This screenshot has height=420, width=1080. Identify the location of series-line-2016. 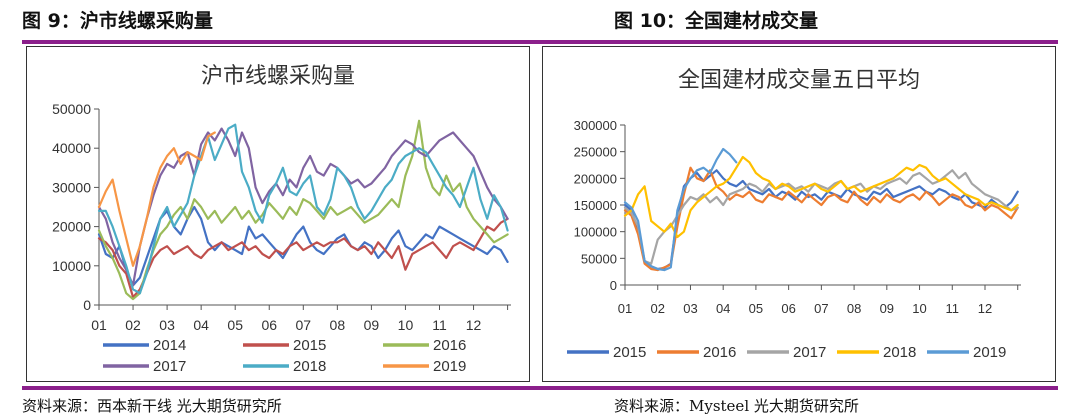
(821, 219).